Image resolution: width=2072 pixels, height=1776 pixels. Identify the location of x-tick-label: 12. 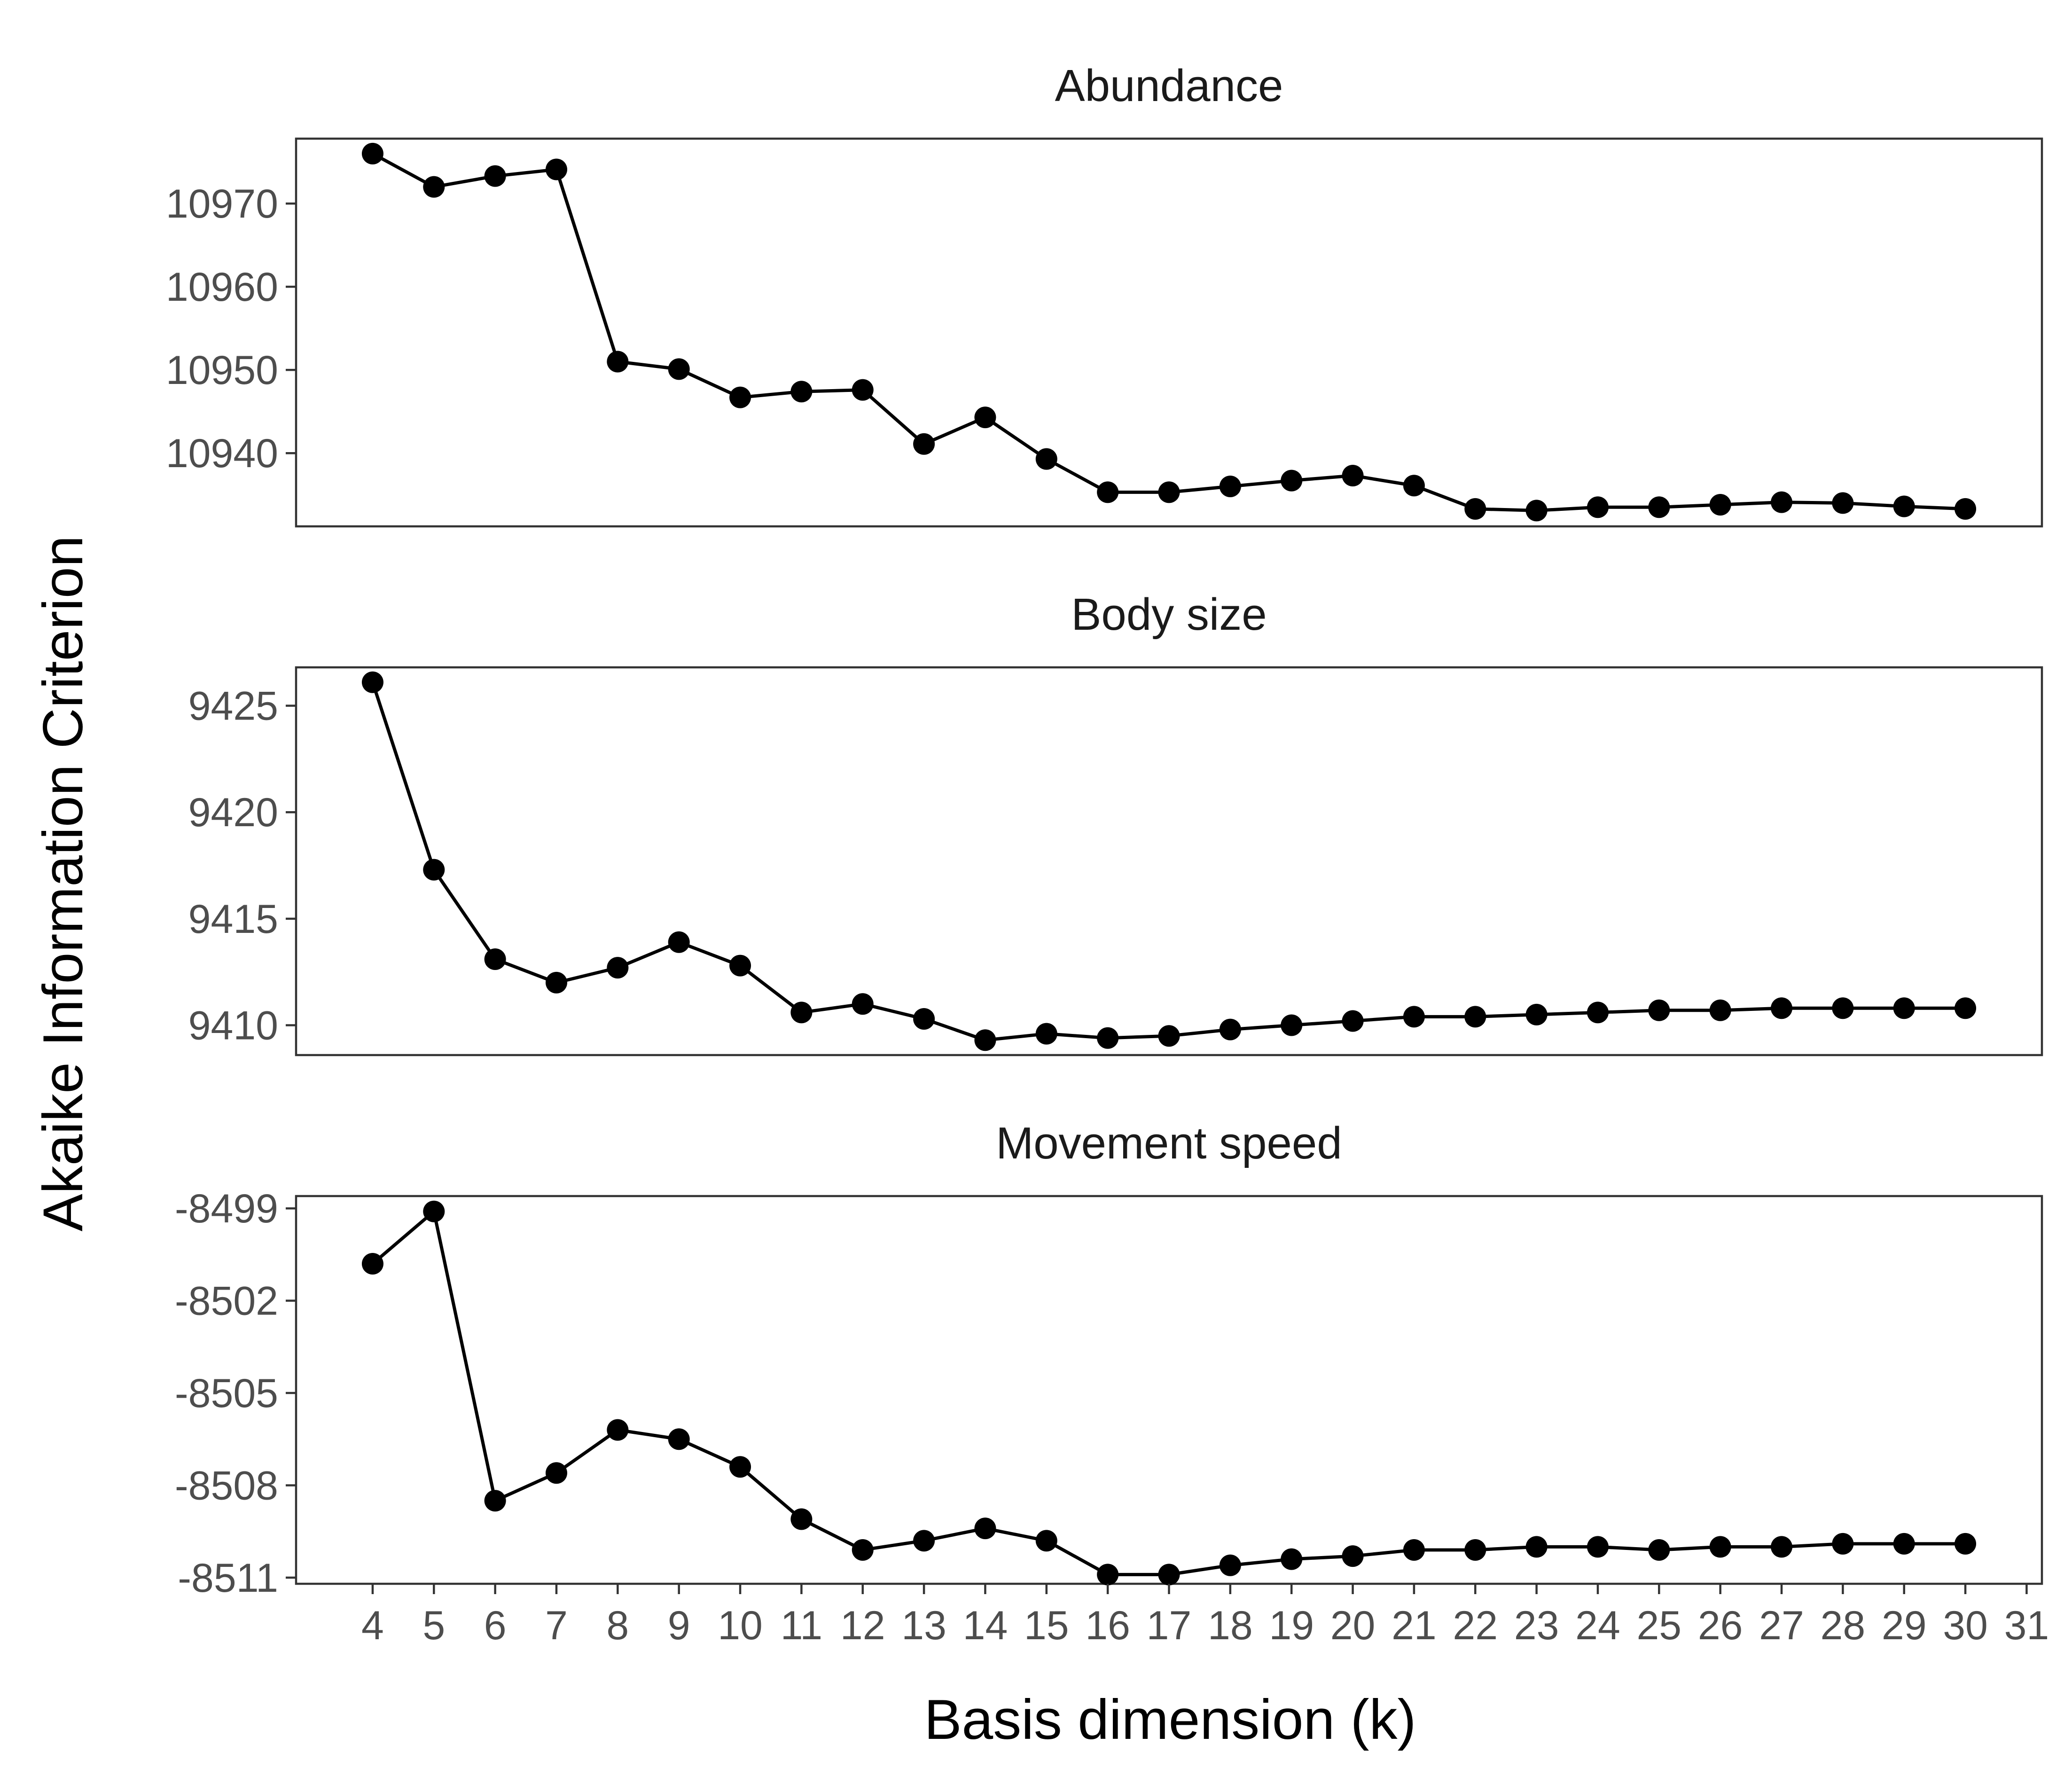
(862, 1625).